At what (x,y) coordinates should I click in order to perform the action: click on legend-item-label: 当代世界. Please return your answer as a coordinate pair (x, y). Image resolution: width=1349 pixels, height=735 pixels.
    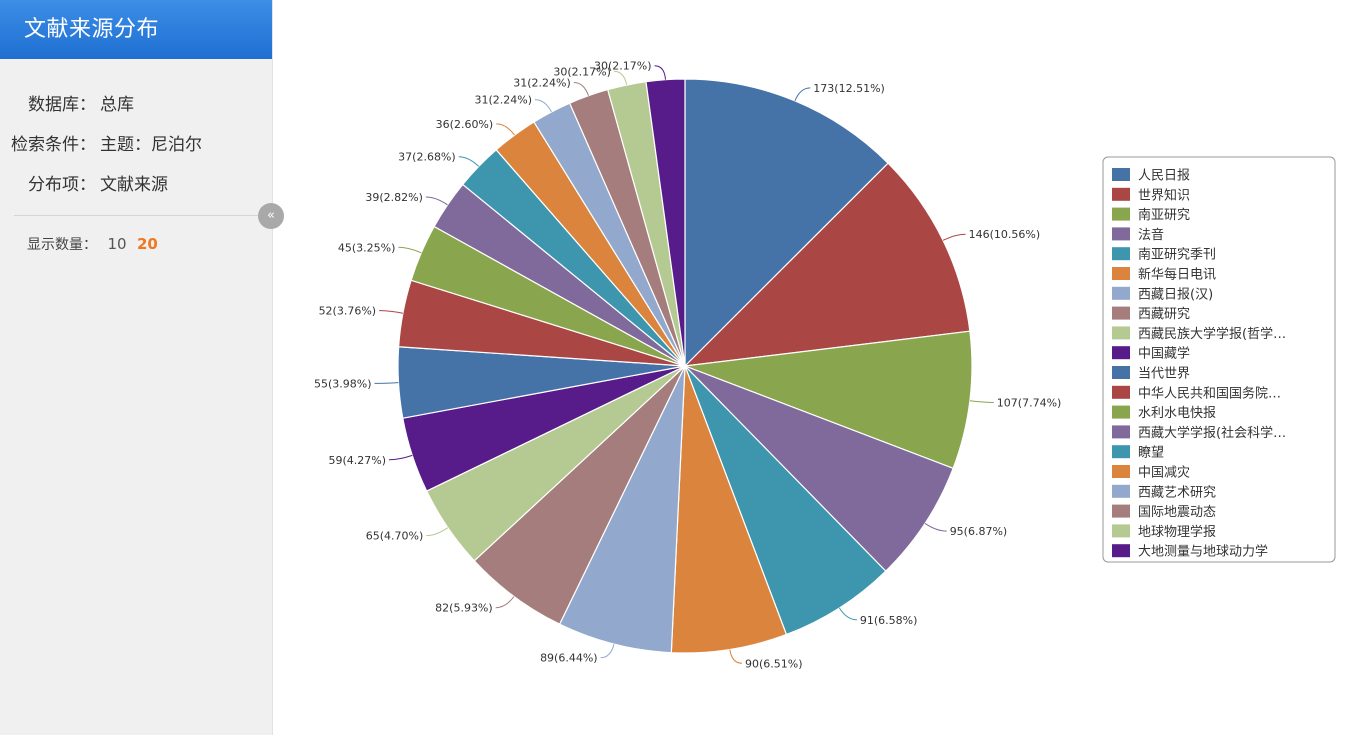
    Looking at the image, I should click on (1164, 374).